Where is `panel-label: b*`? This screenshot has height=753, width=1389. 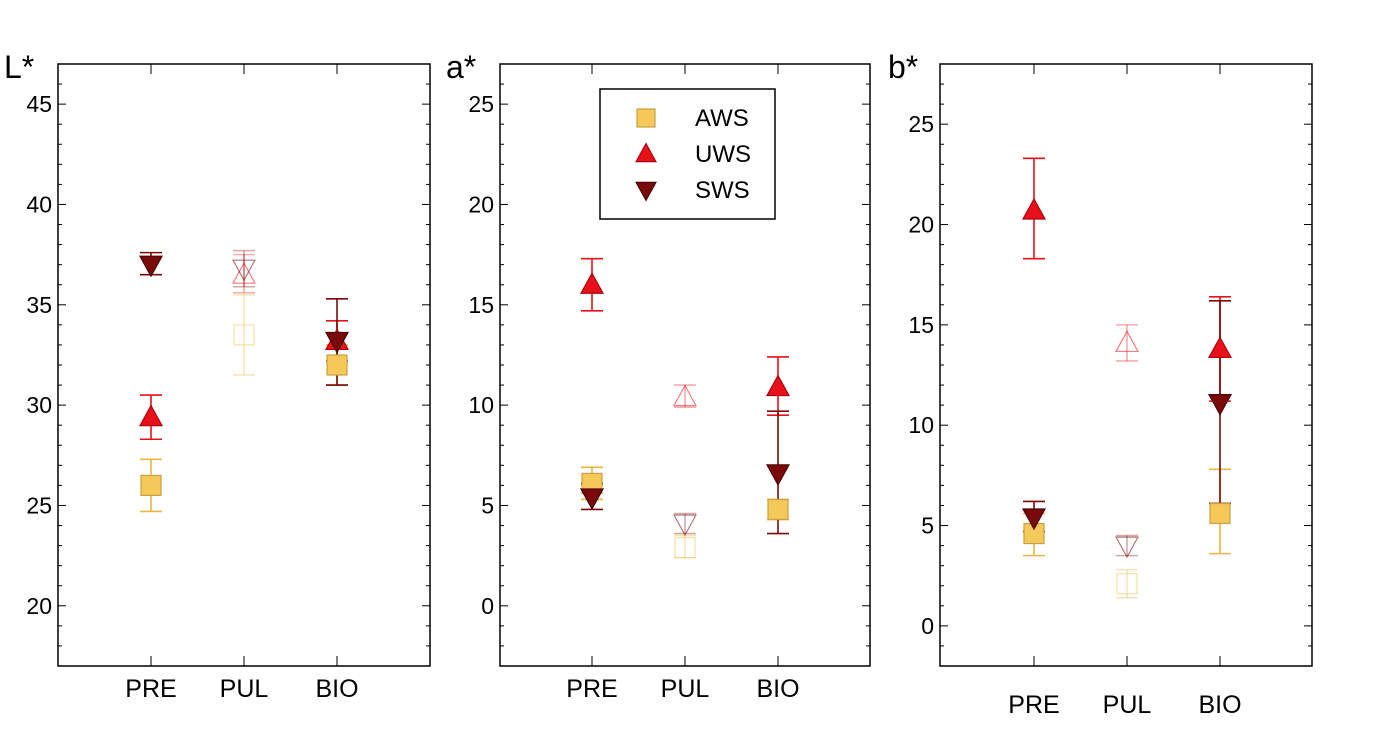
panel-label: b* is located at coordinates (903, 67).